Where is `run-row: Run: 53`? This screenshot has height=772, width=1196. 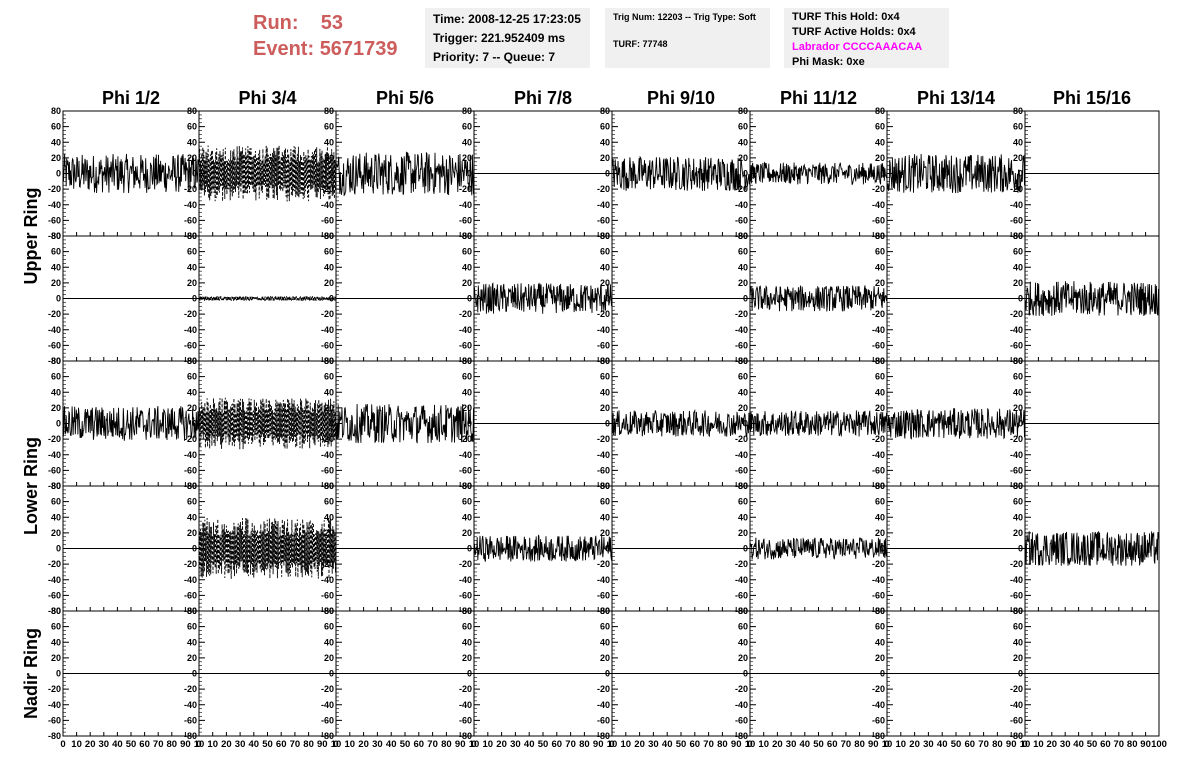
run-row: Run: 53 is located at coordinates (325, 23).